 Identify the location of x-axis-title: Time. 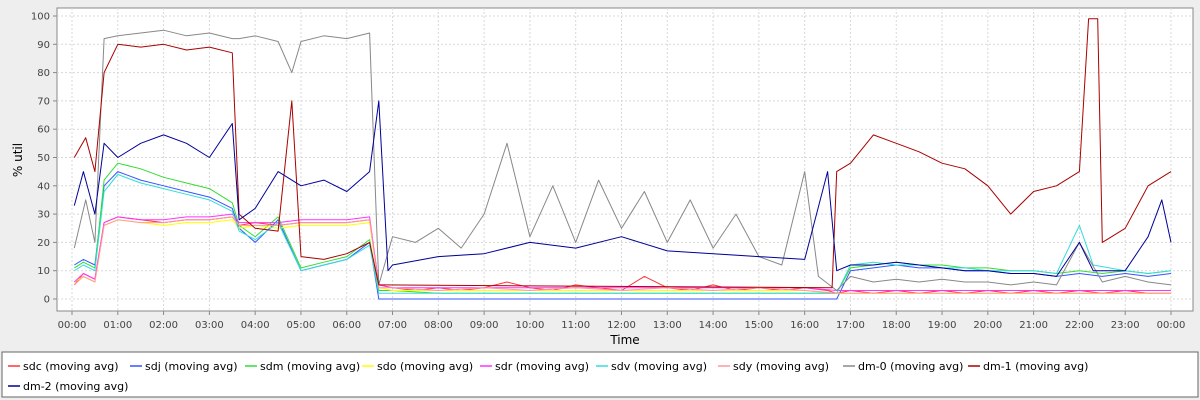
(624, 340).